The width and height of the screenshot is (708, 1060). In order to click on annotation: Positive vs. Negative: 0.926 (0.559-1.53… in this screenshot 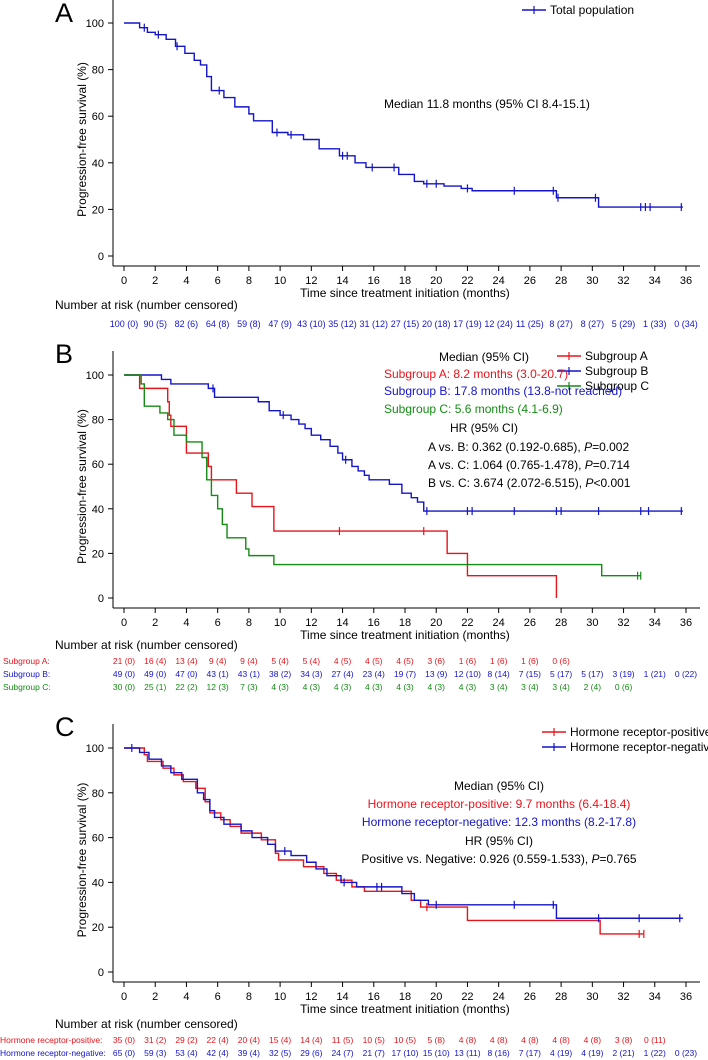, I will do `click(499, 859)`.